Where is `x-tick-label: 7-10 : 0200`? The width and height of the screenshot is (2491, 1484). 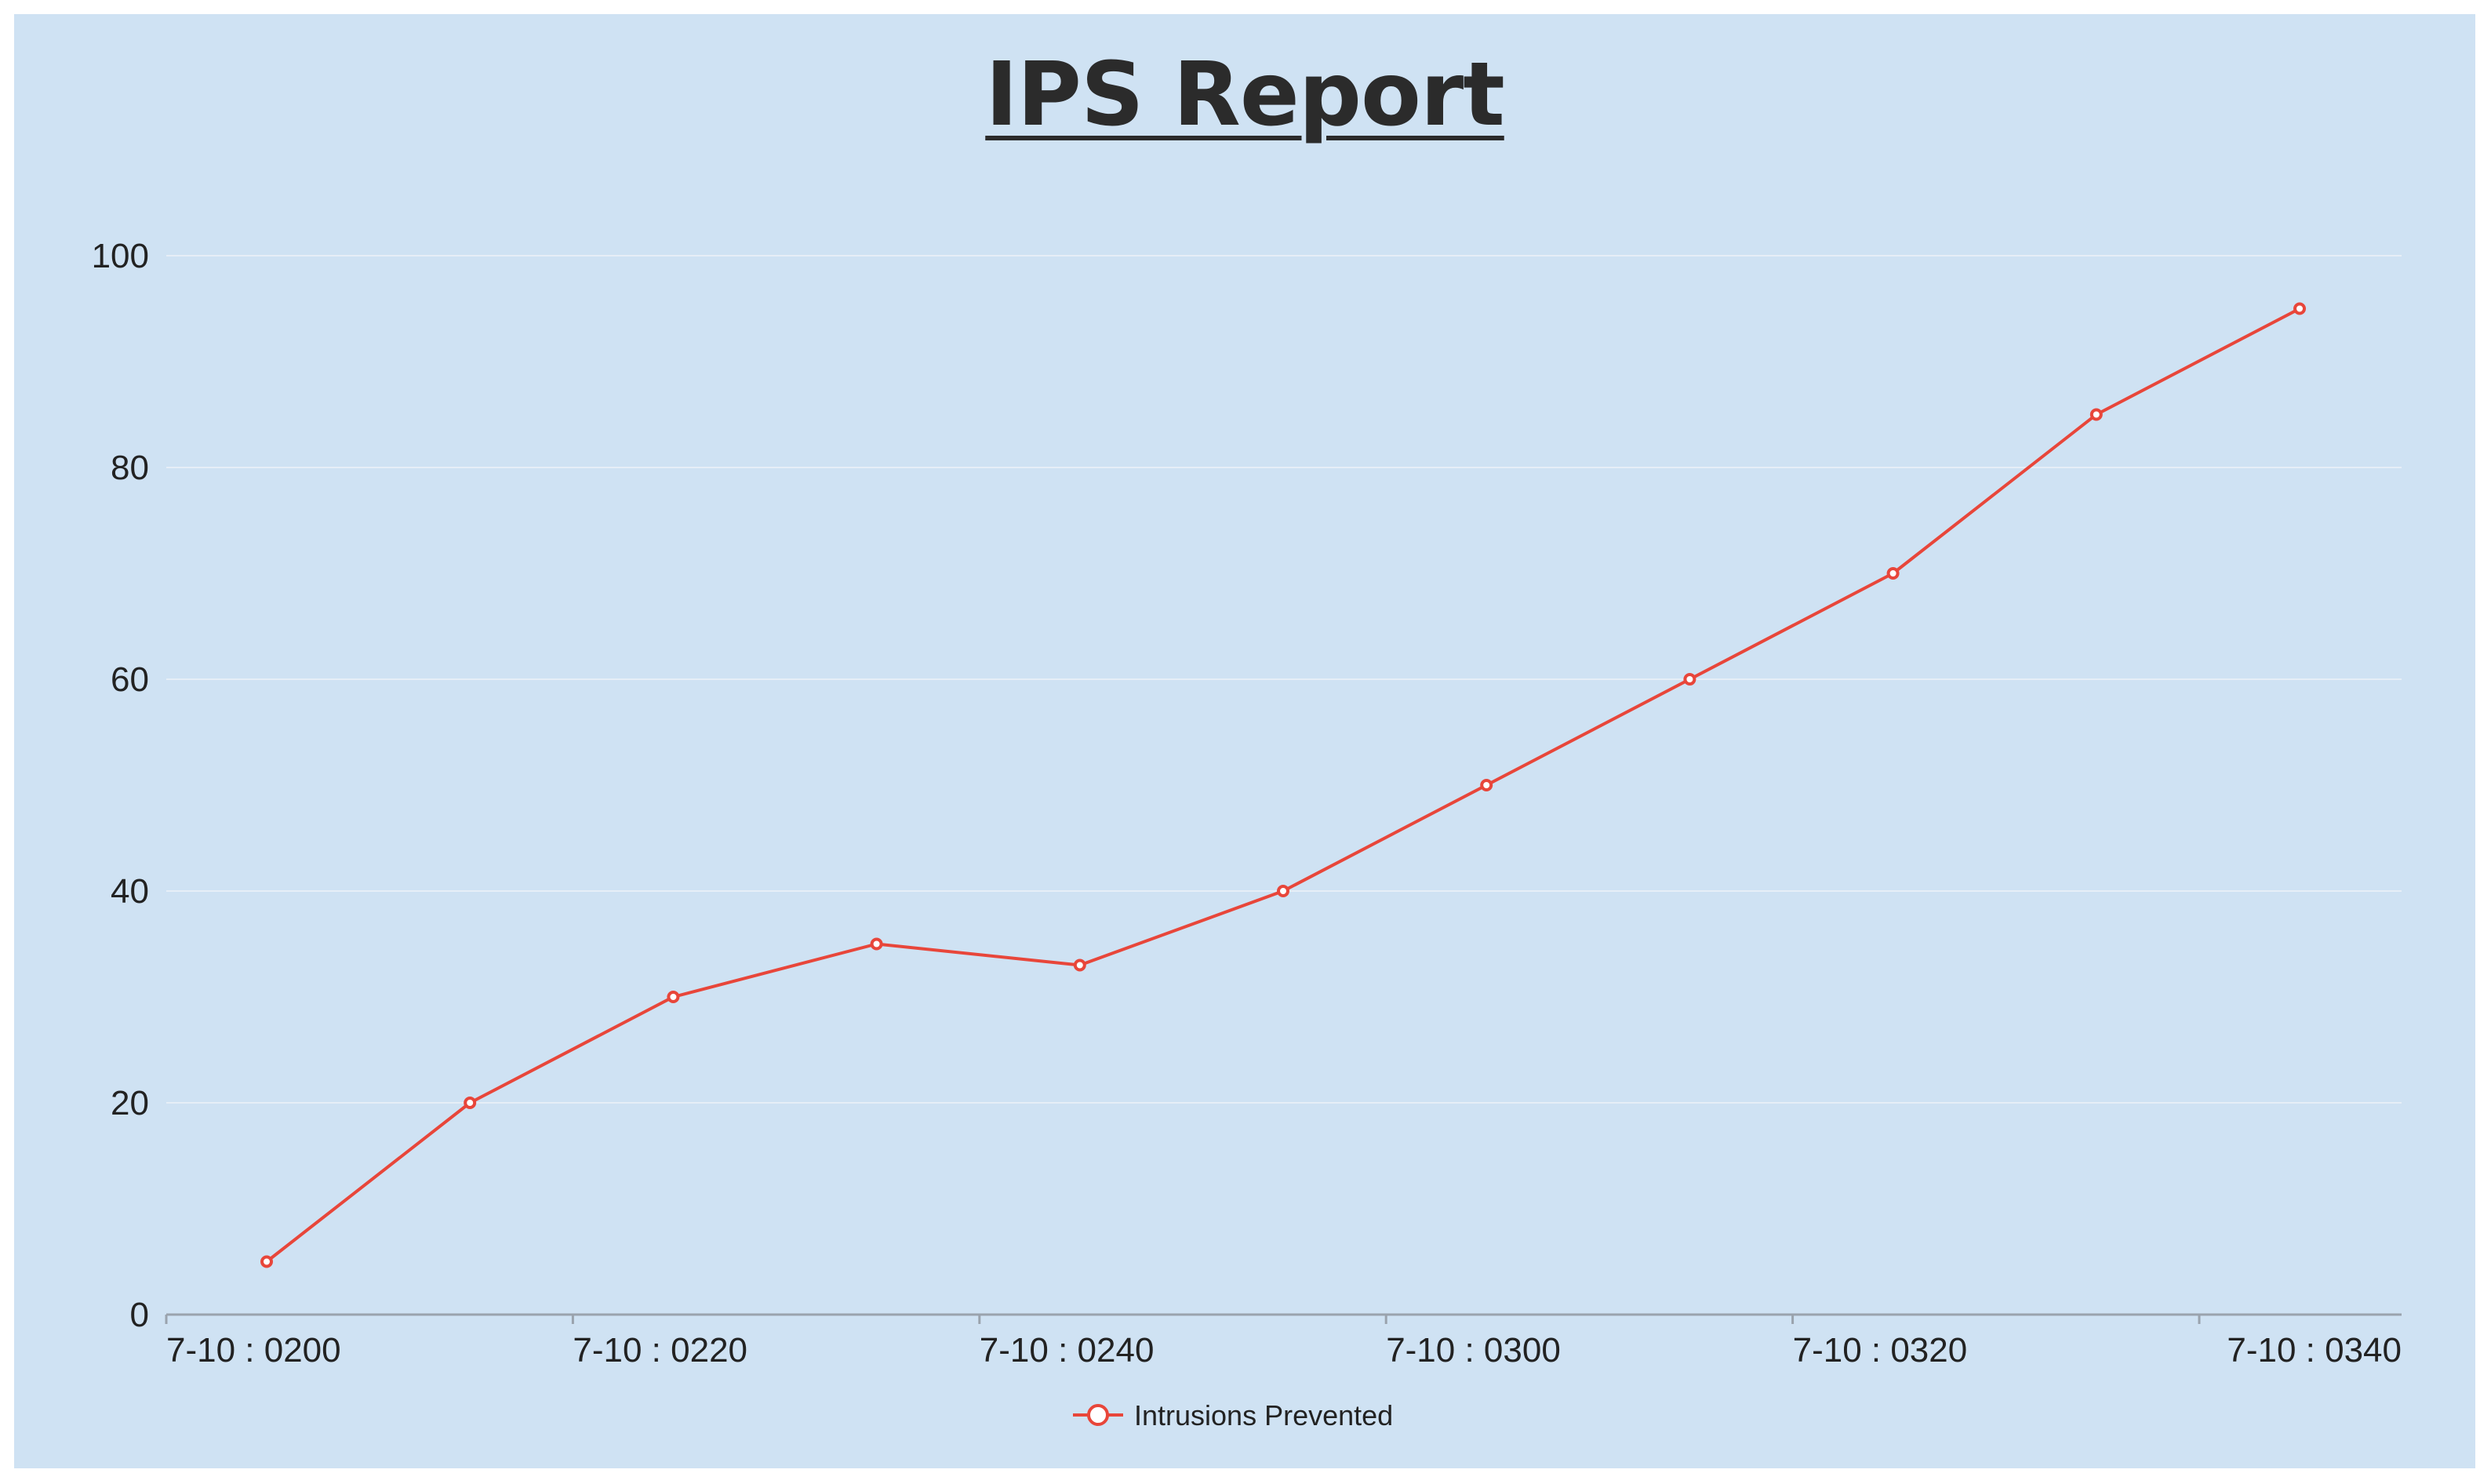
x-tick-label: 7-10 : 0200 is located at coordinates (253, 1350).